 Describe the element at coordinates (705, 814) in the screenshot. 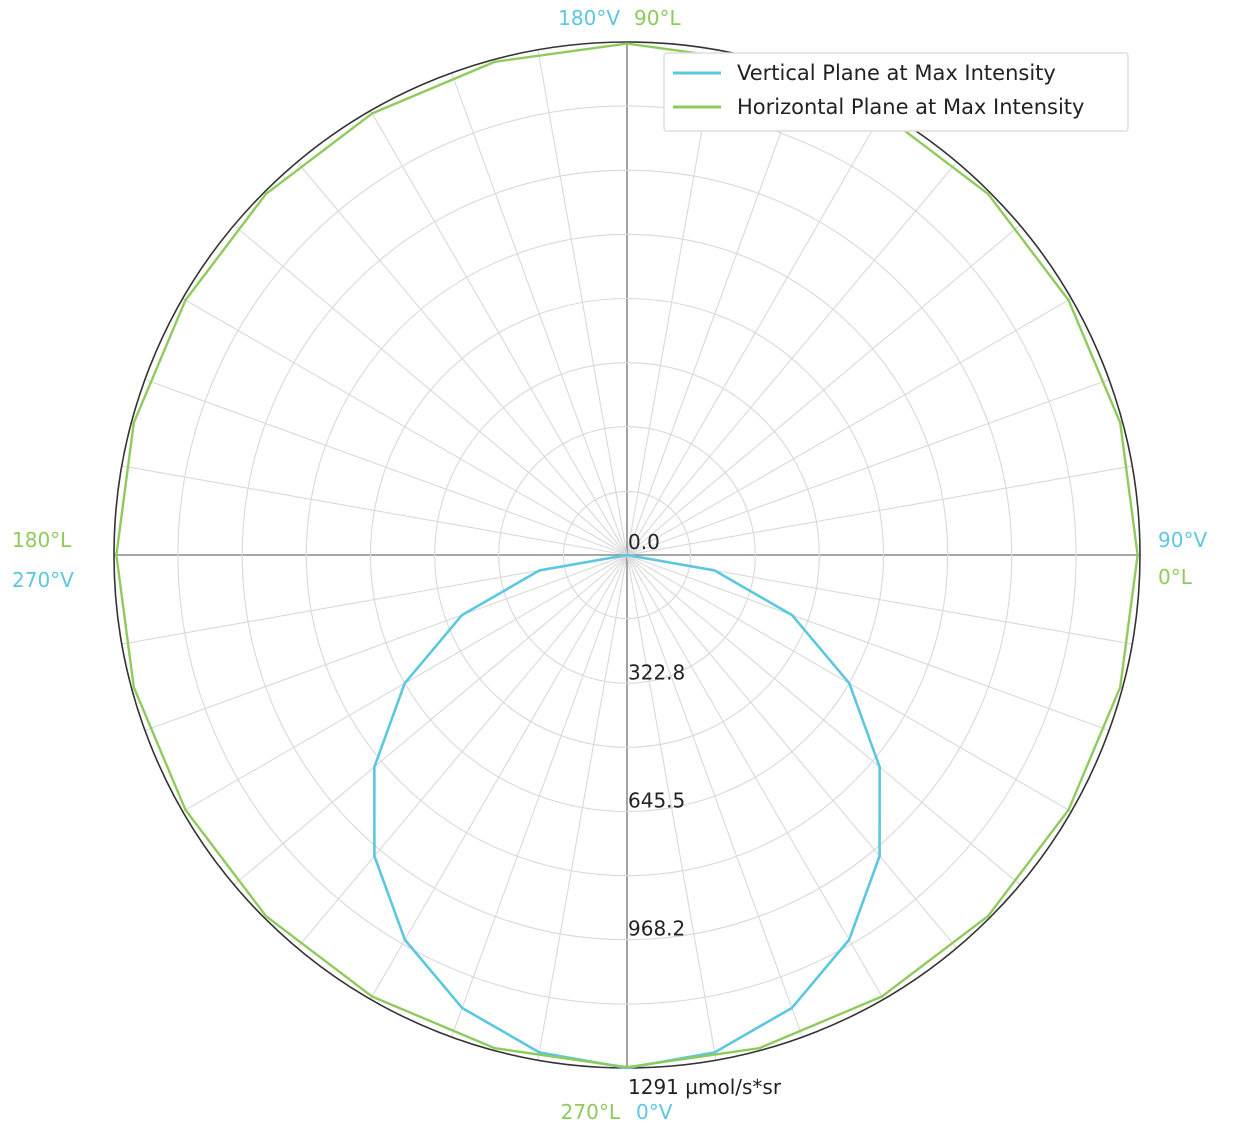

I see `radial-tick-labels: 0.0 322.8 645.5 968.2 1291 µmol/s*sr` at that location.